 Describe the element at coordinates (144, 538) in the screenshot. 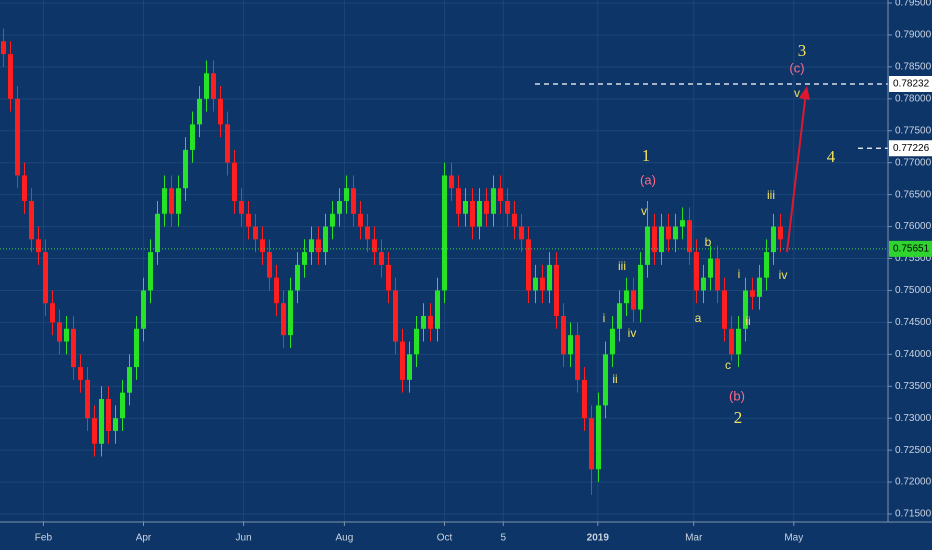

I see `x-tick-label: Apr` at that location.